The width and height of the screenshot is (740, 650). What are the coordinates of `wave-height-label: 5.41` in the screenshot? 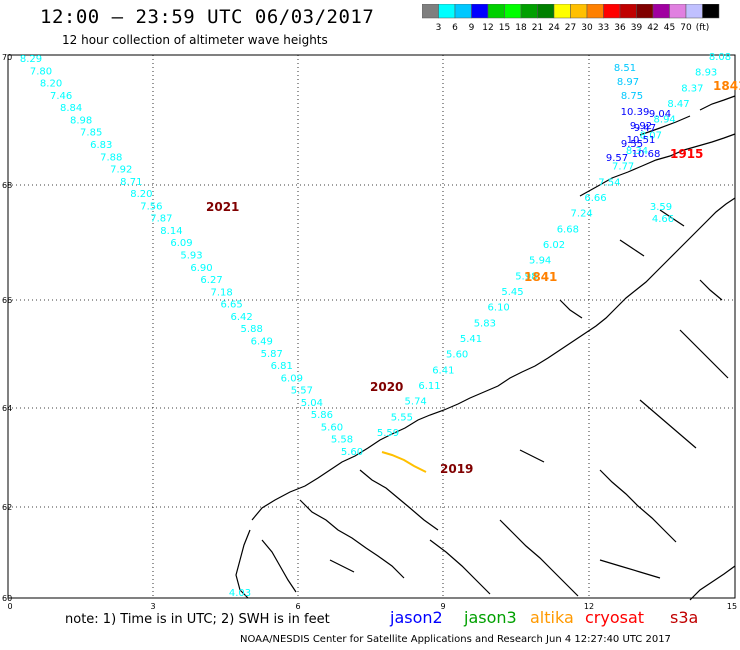 It's located at (471, 339).